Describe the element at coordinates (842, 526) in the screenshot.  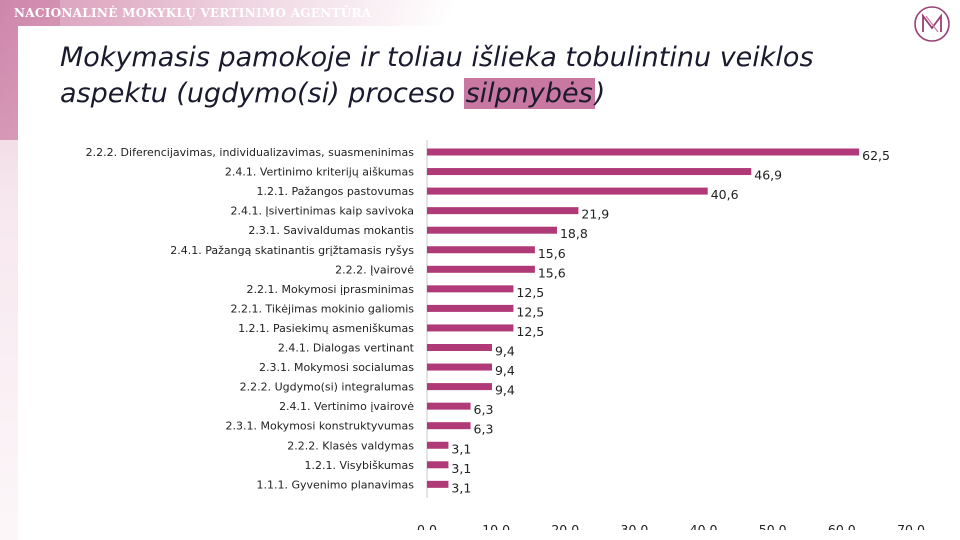
I see `x-tick-label: 60,0` at that location.